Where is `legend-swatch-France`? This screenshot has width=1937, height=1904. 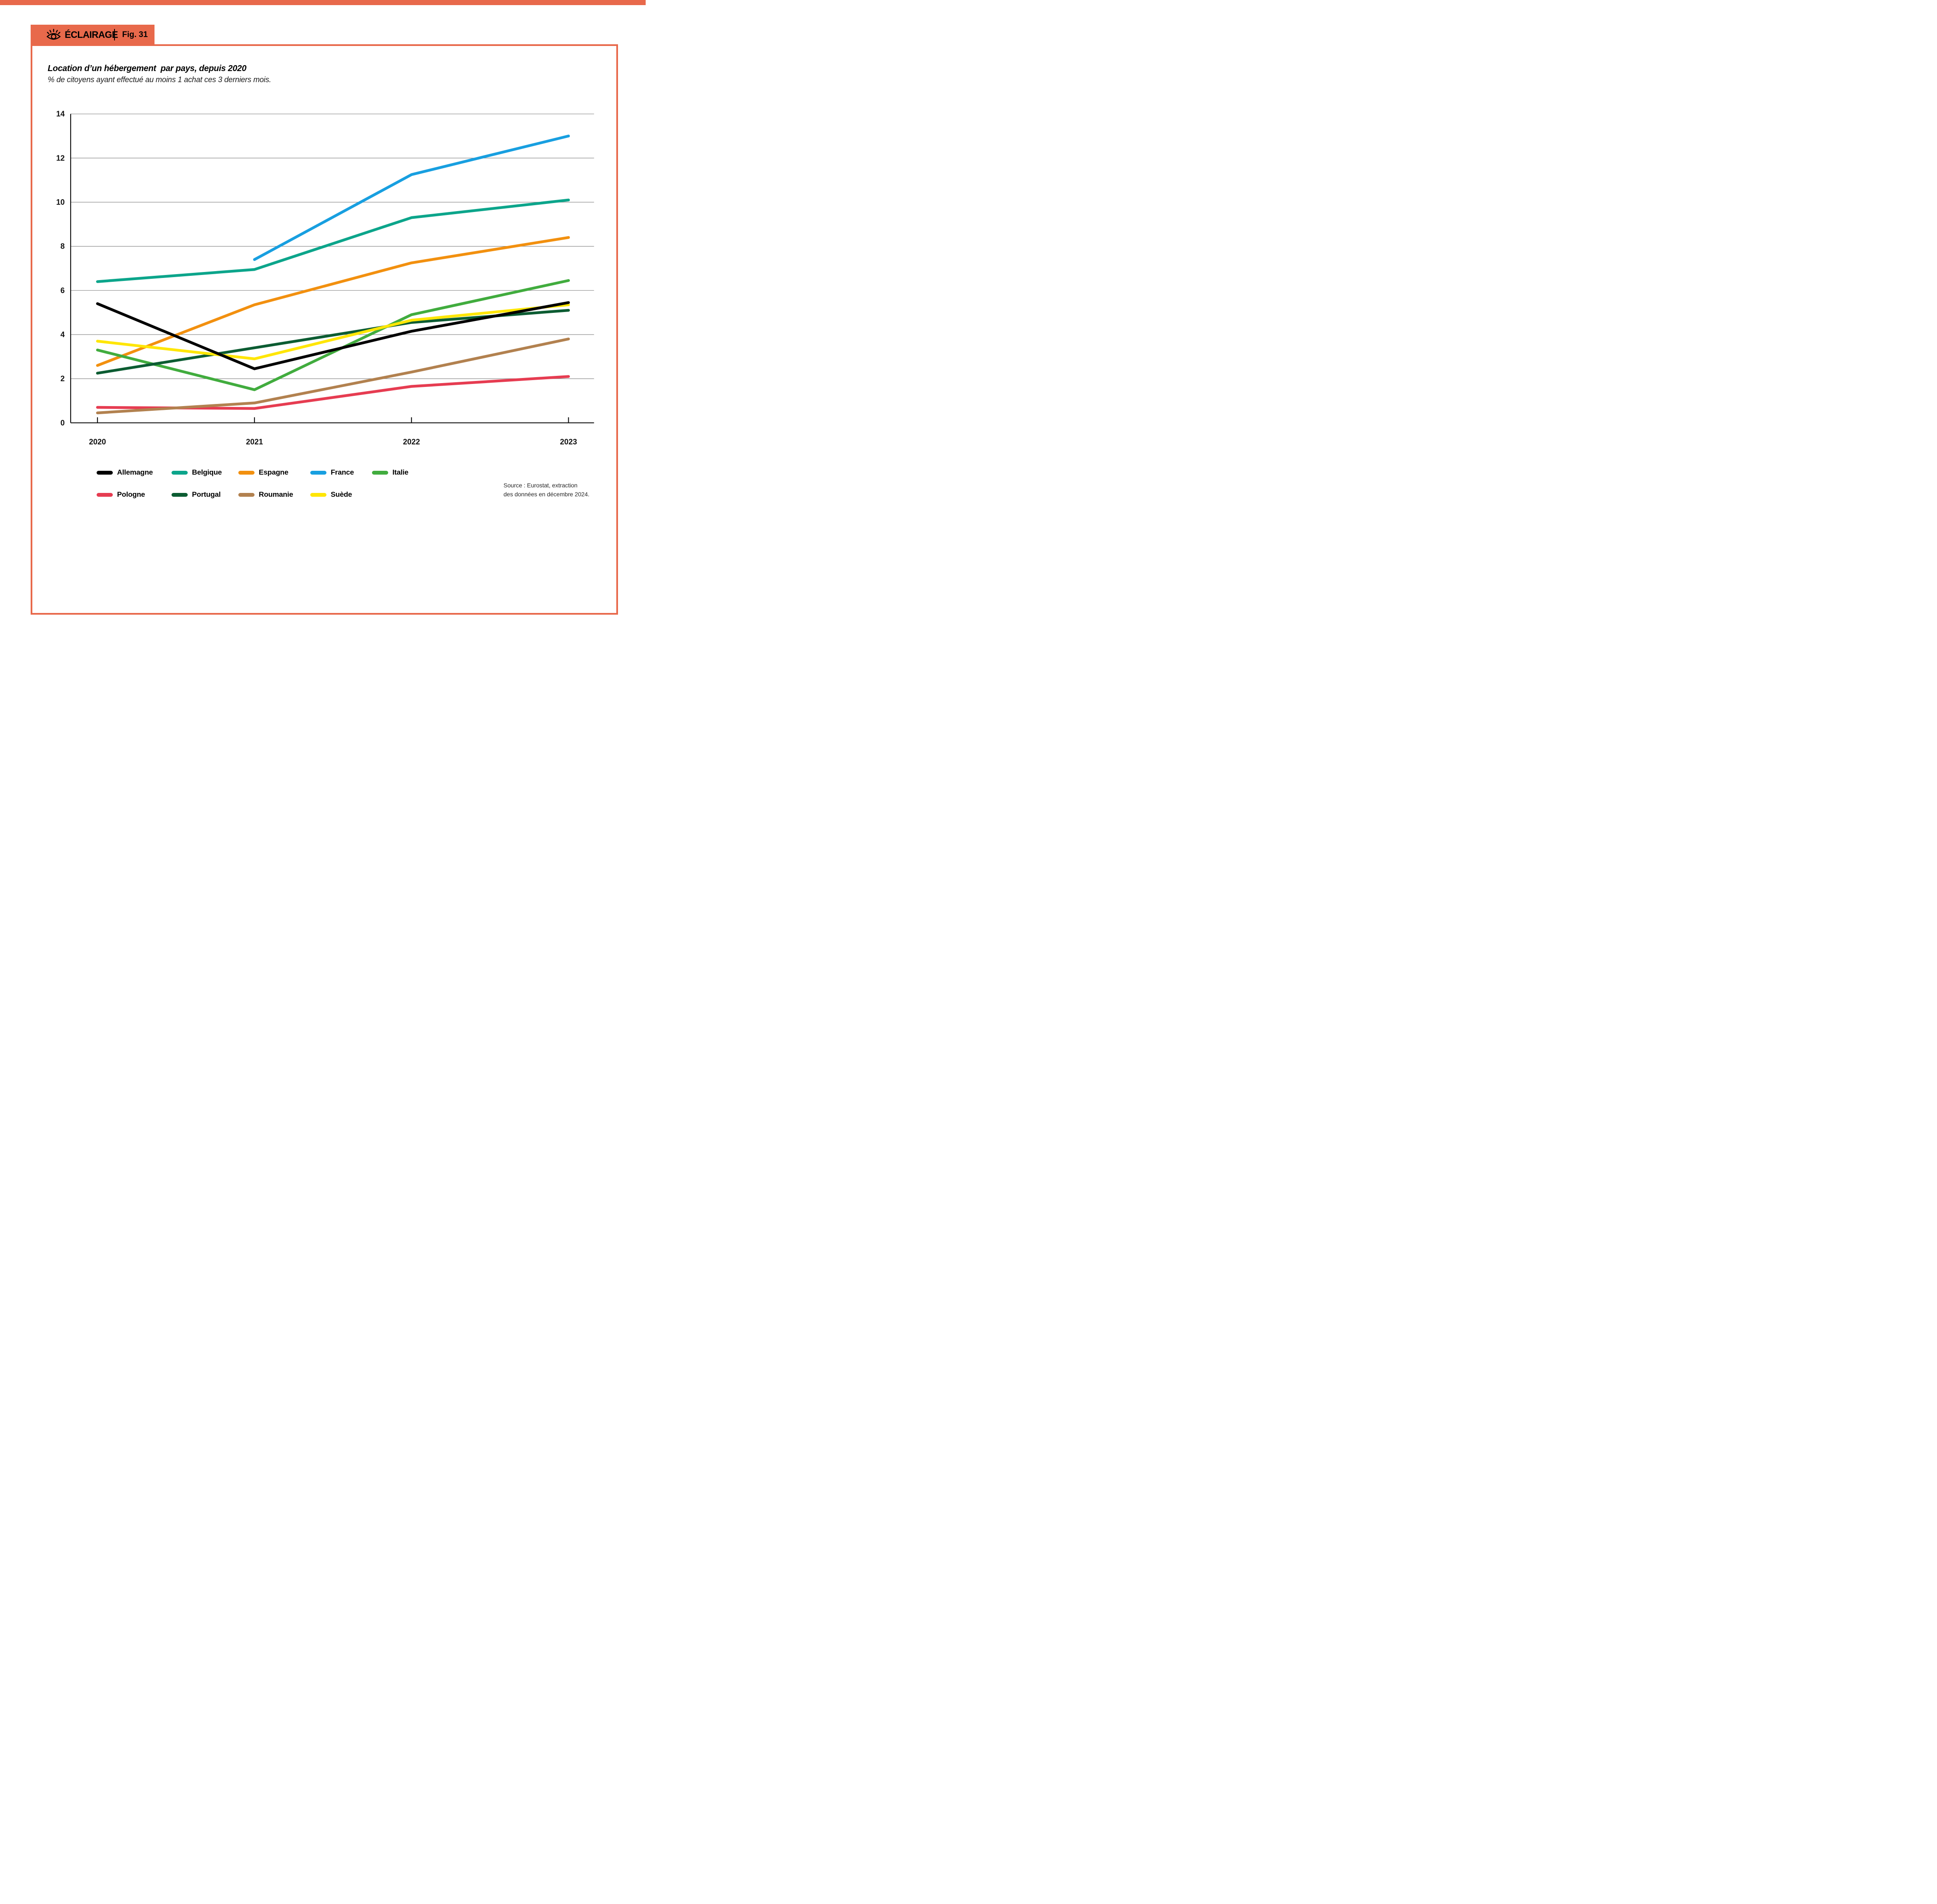
legend-swatch-France is located at coordinates (318, 472).